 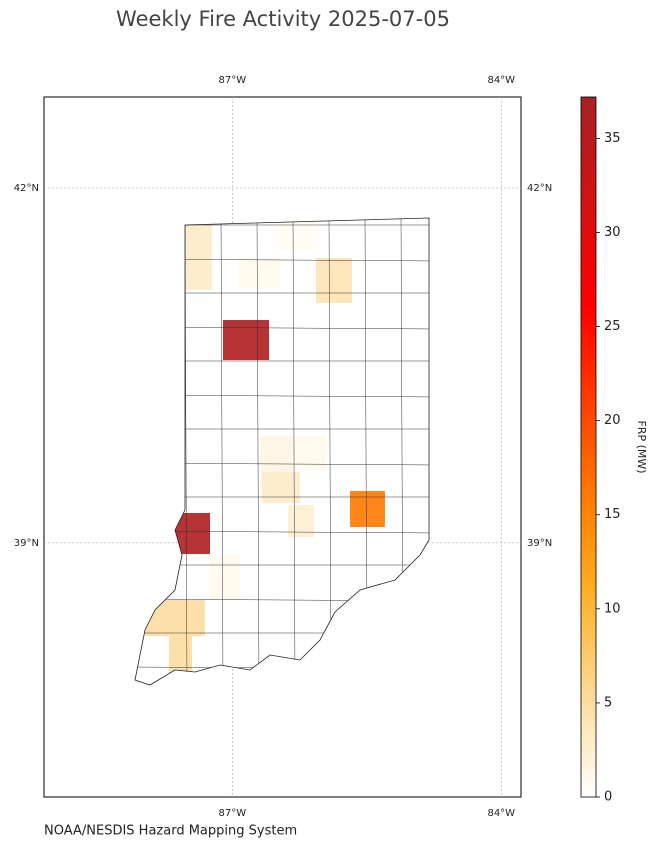 What do you see at coordinates (612, 138) in the screenshot?
I see `colorbar-tick-label: 35` at bounding box center [612, 138].